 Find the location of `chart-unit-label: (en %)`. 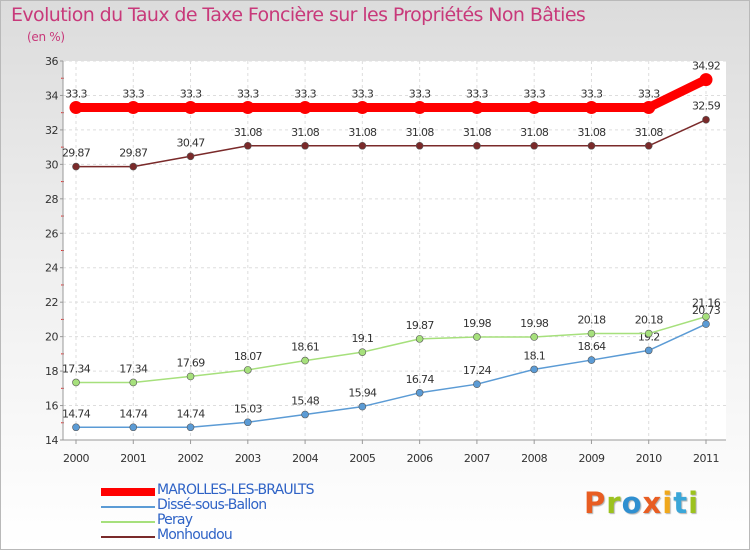

chart-unit-label: (en %) is located at coordinates (46, 37).